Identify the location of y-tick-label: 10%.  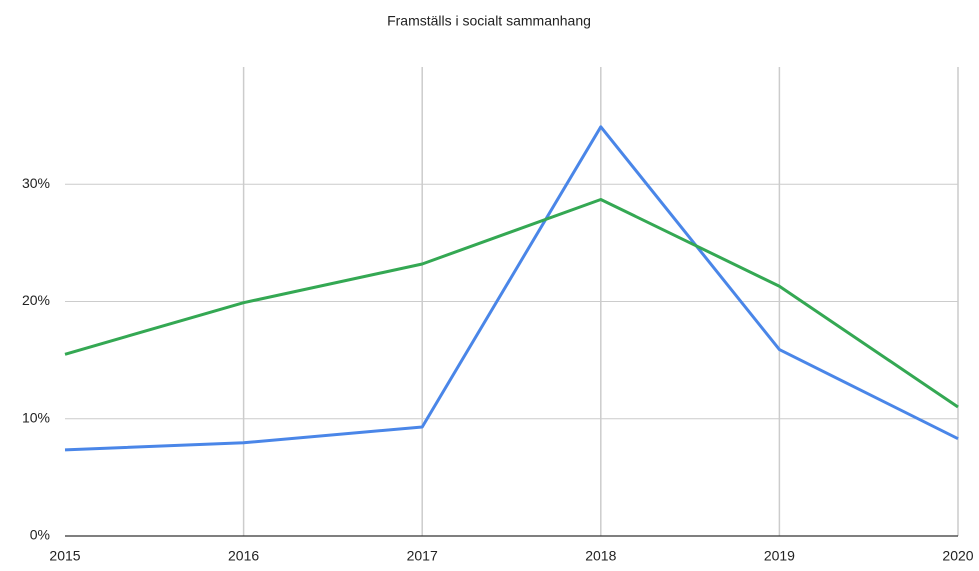
(36, 417).